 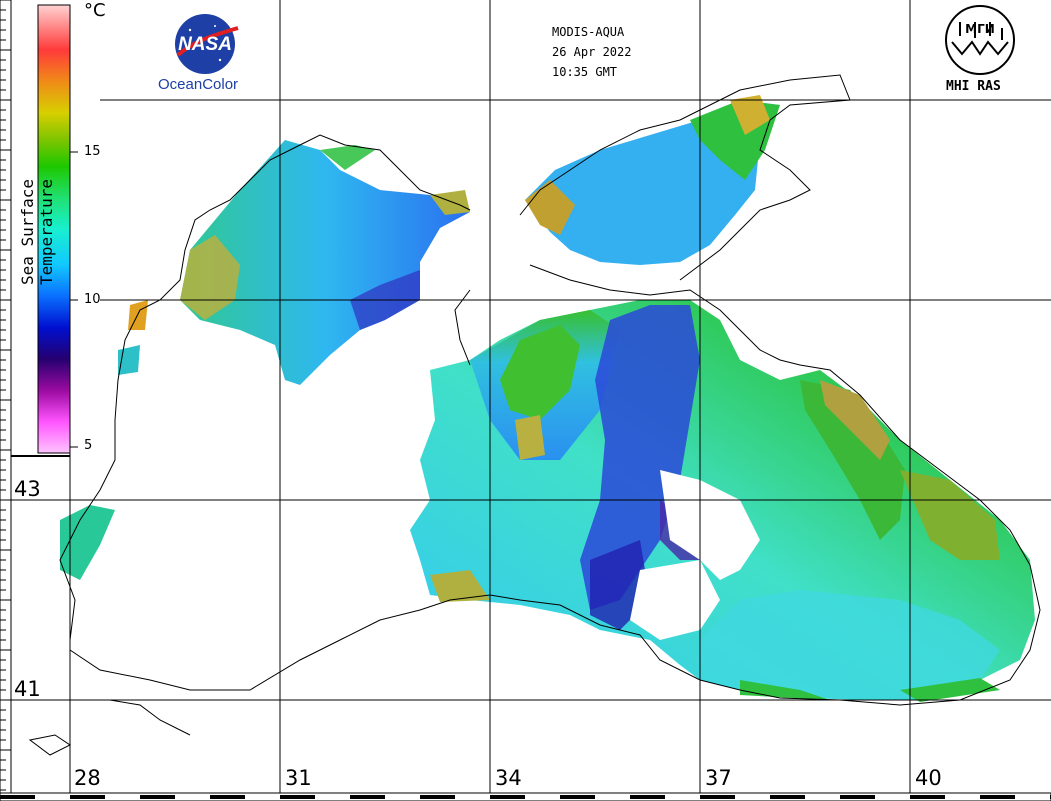 I want to click on lon-label-40: 40, so click(x=928, y=778).